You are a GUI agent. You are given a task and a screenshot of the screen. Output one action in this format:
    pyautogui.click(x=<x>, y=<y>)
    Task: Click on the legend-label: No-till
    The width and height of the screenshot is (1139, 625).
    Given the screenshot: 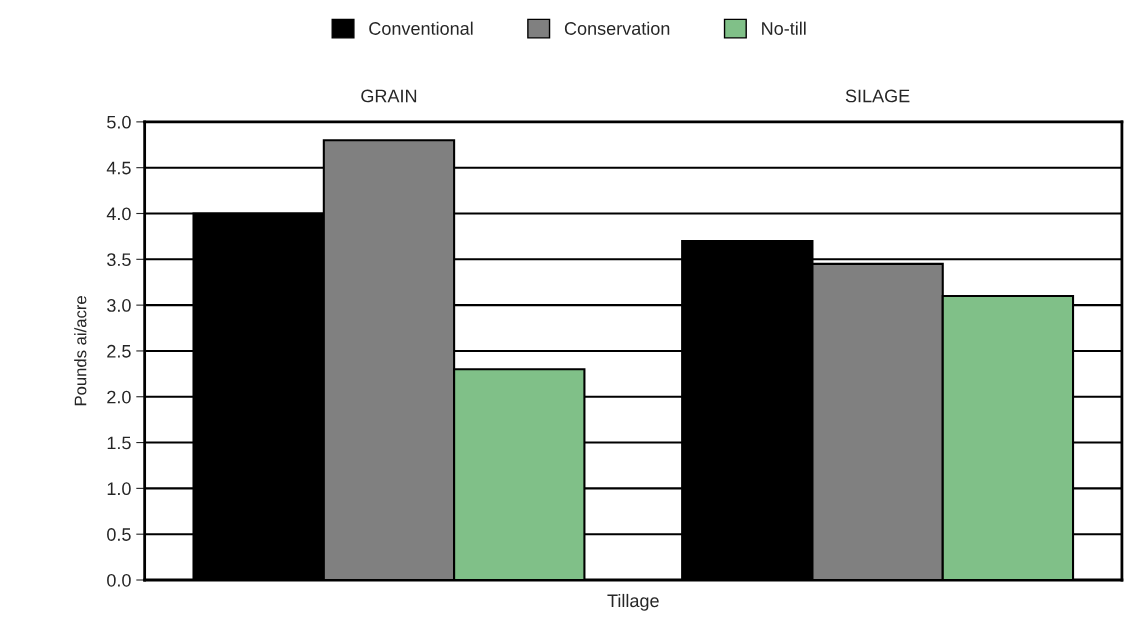 What is the action you would take?
    pyautogui.click(x=784, y=28)
    